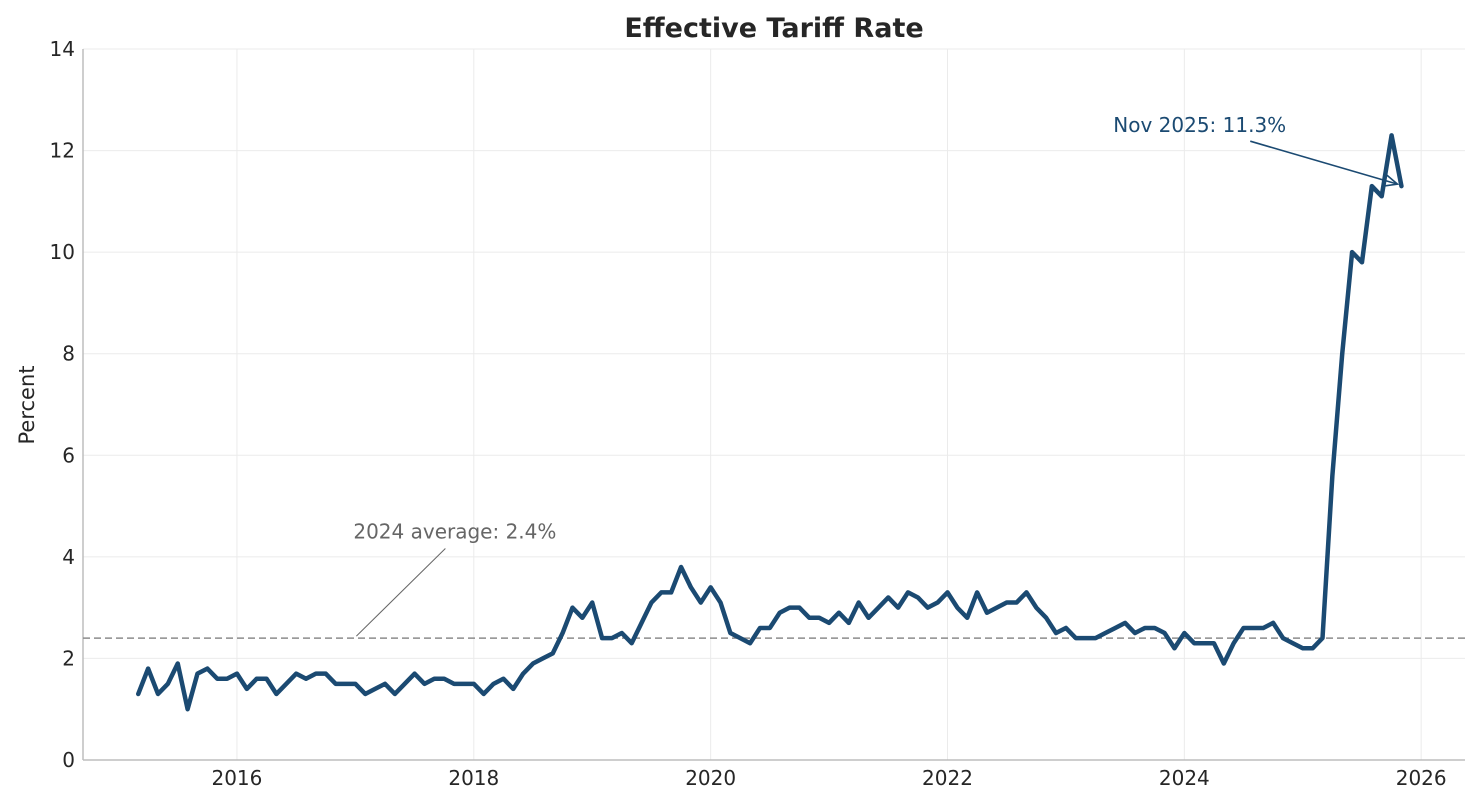 This screenshot has width=1480, height=805. What do you see at coordinates (947, 778) in the screenshot?
I see `x-tick-label-2022: 2022` at bounding box center [947, 778].